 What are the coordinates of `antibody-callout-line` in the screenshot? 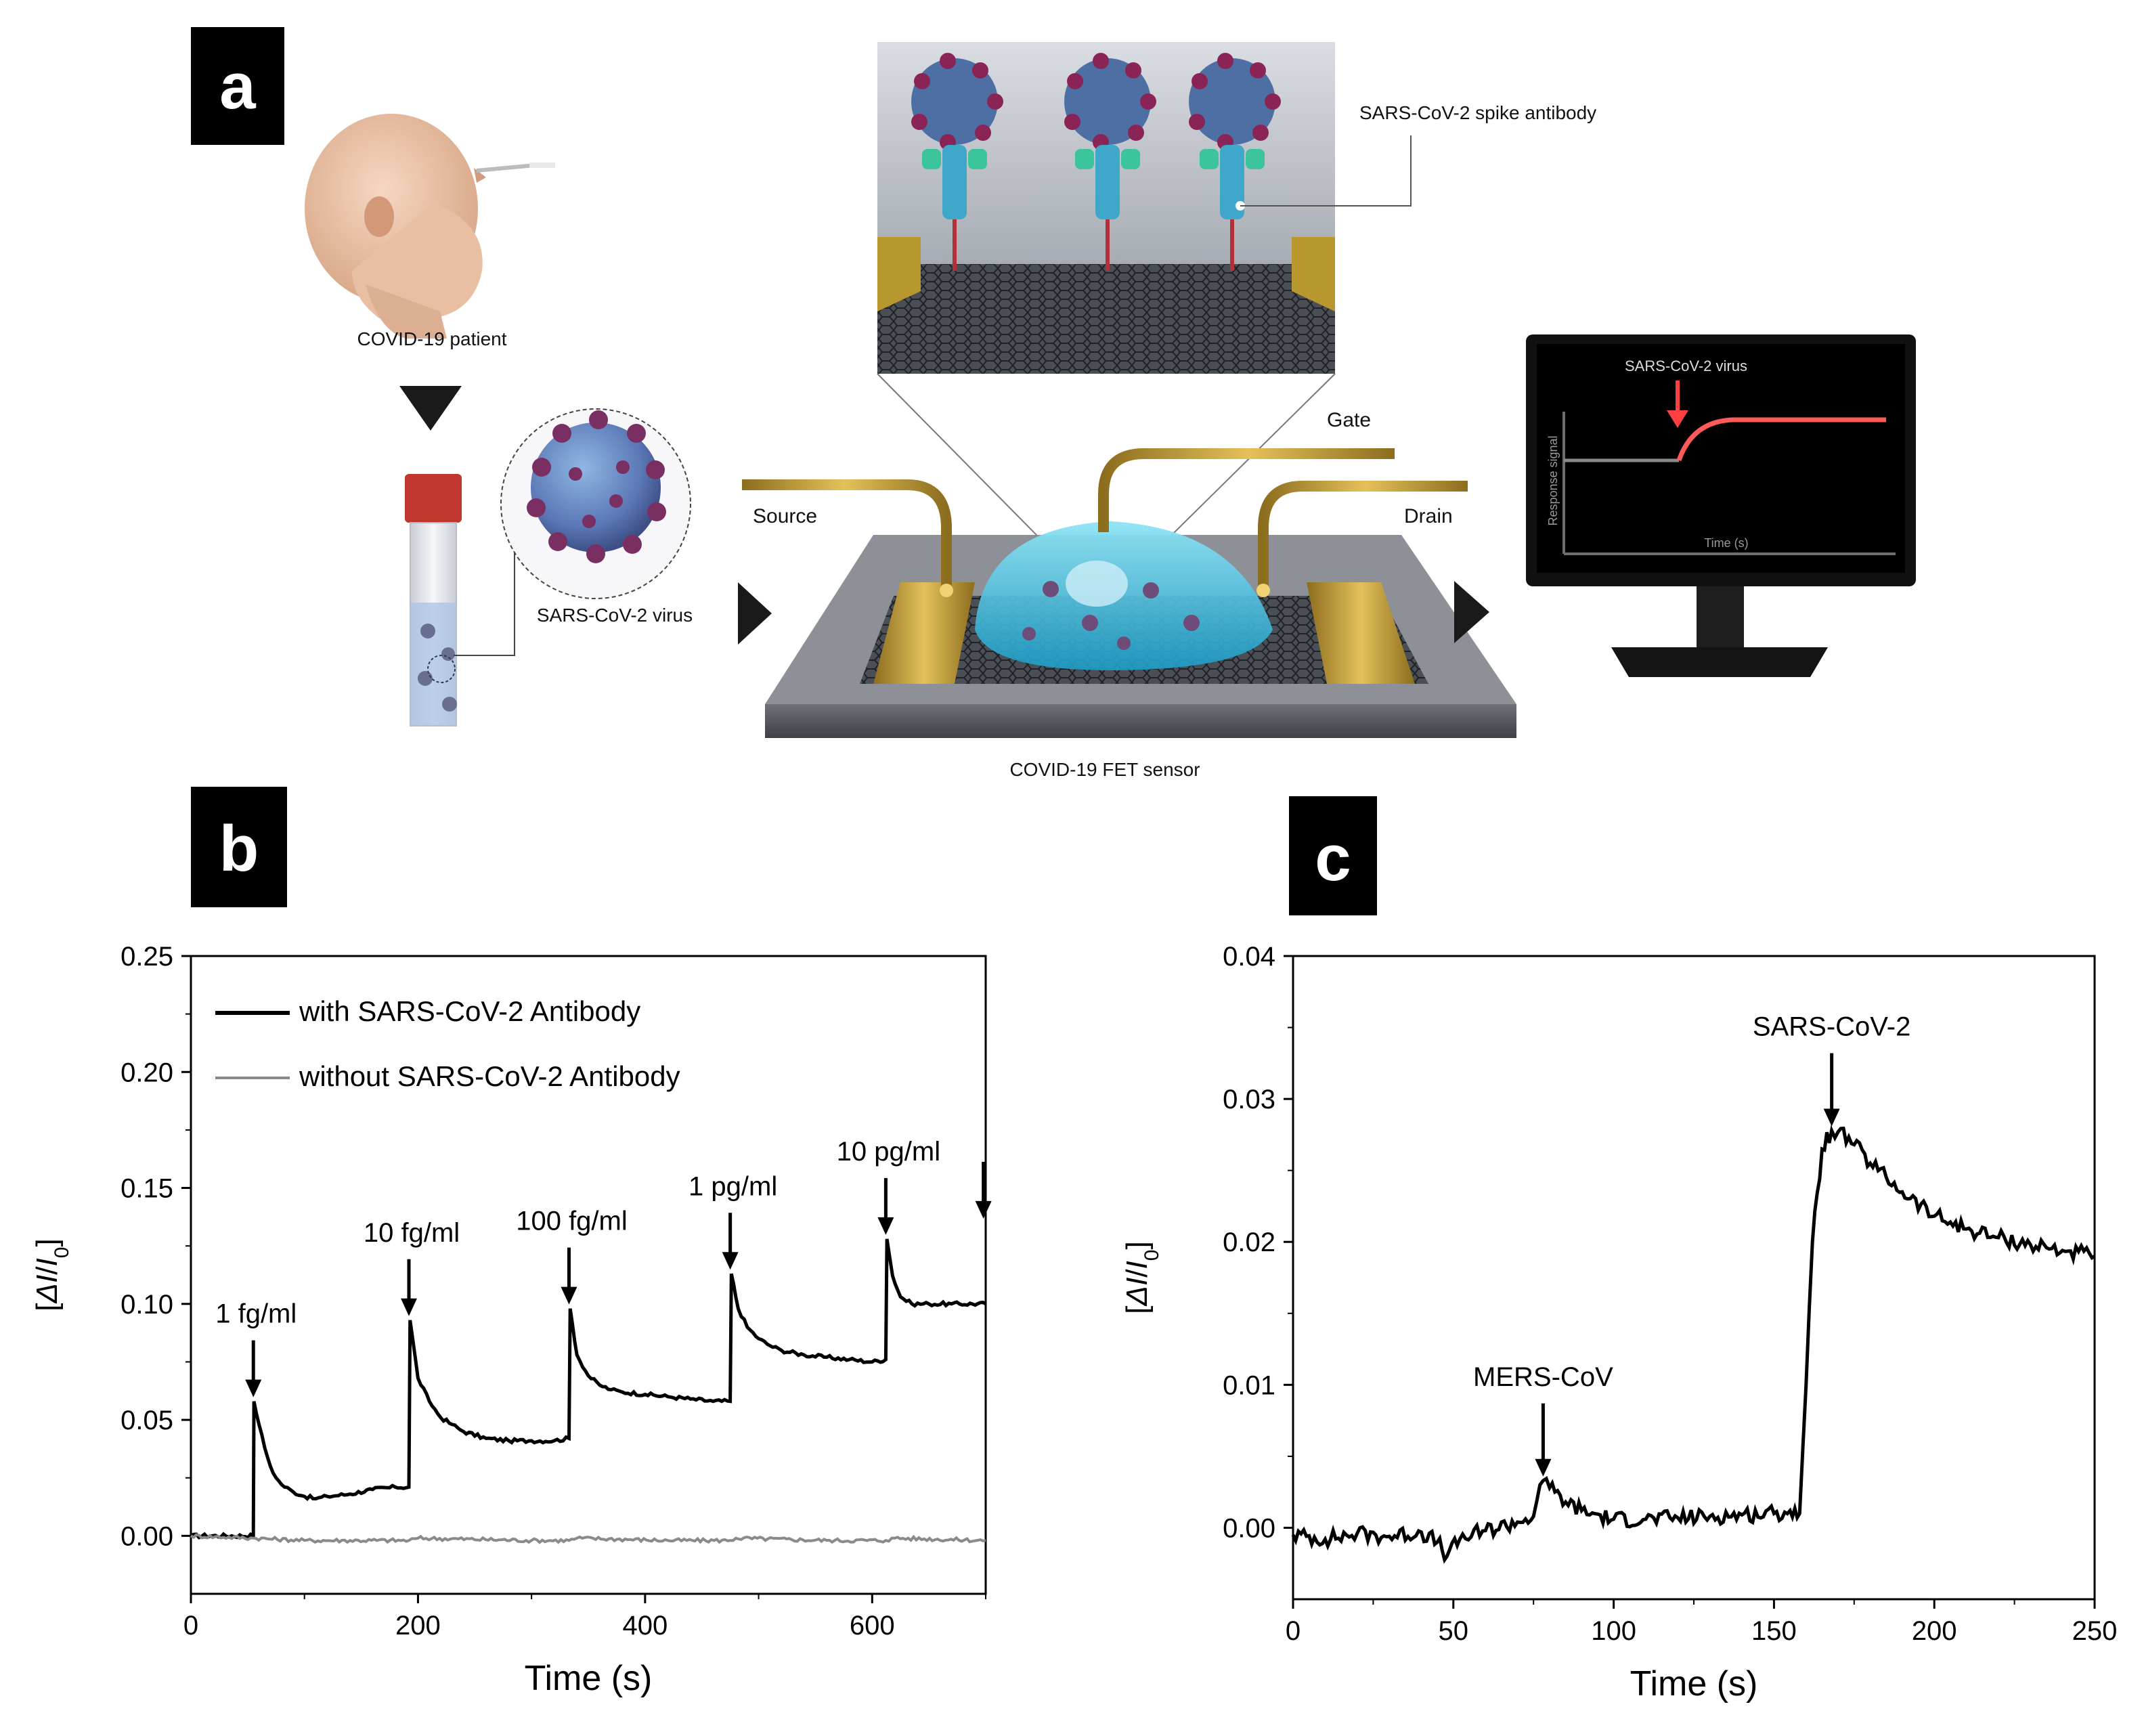 It's located at (1326, 171).